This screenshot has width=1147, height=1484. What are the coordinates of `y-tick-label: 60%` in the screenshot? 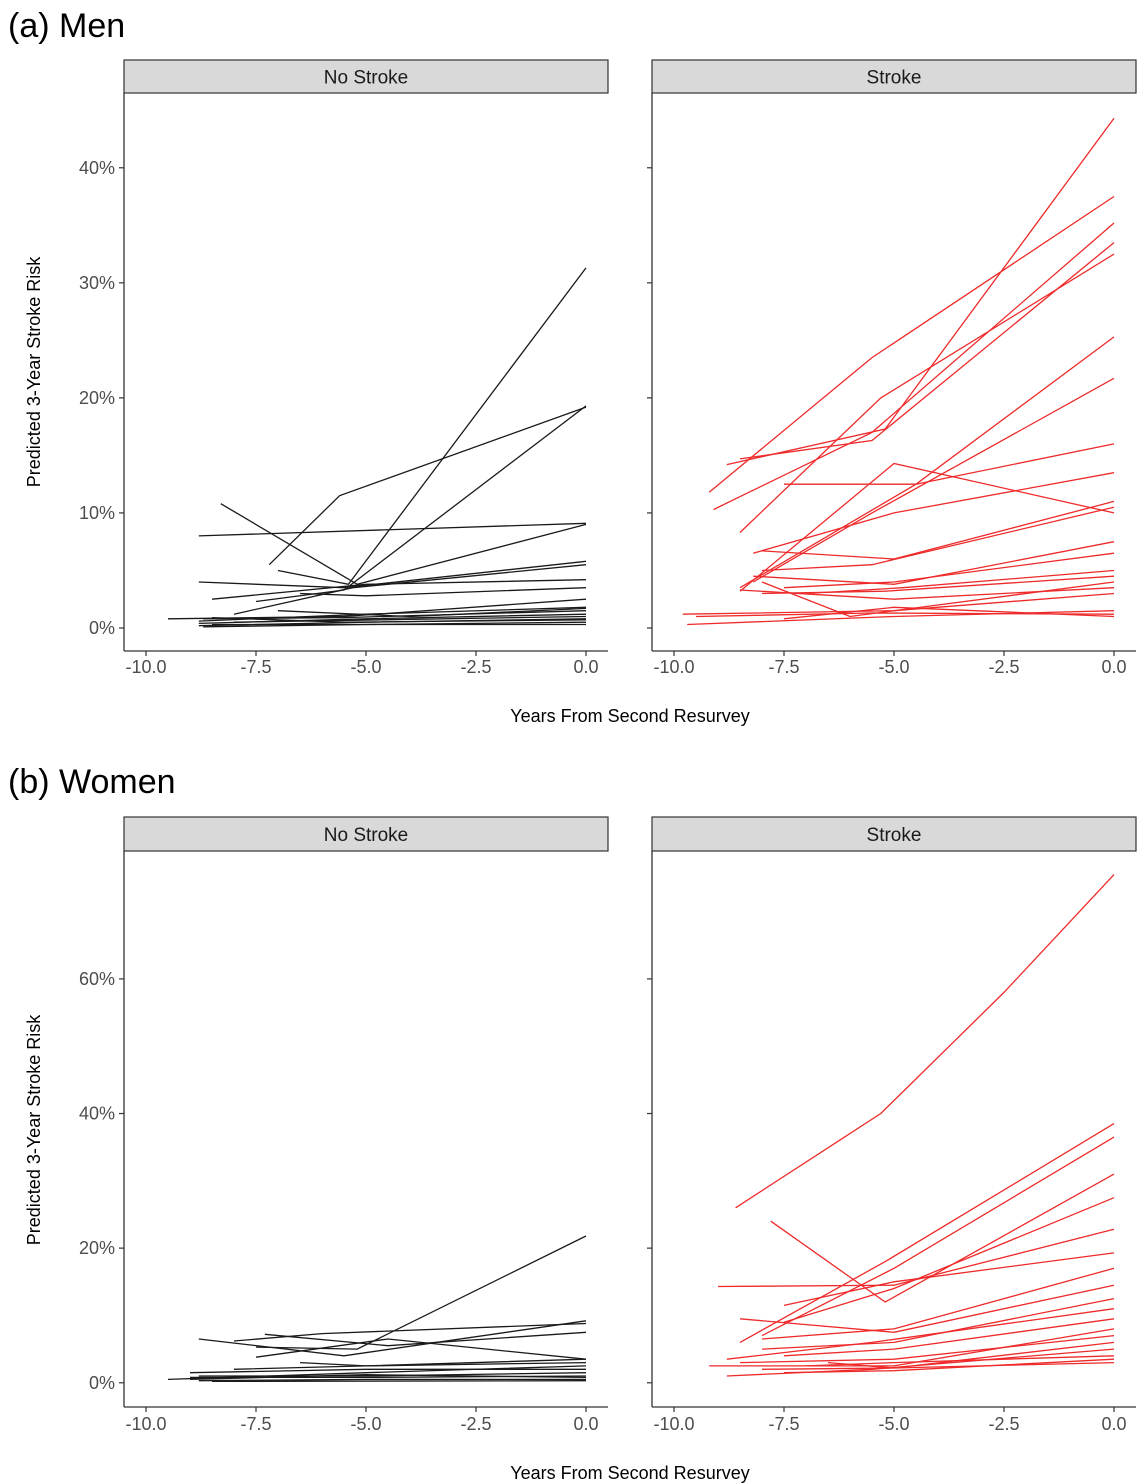 It's located at (97, 979).